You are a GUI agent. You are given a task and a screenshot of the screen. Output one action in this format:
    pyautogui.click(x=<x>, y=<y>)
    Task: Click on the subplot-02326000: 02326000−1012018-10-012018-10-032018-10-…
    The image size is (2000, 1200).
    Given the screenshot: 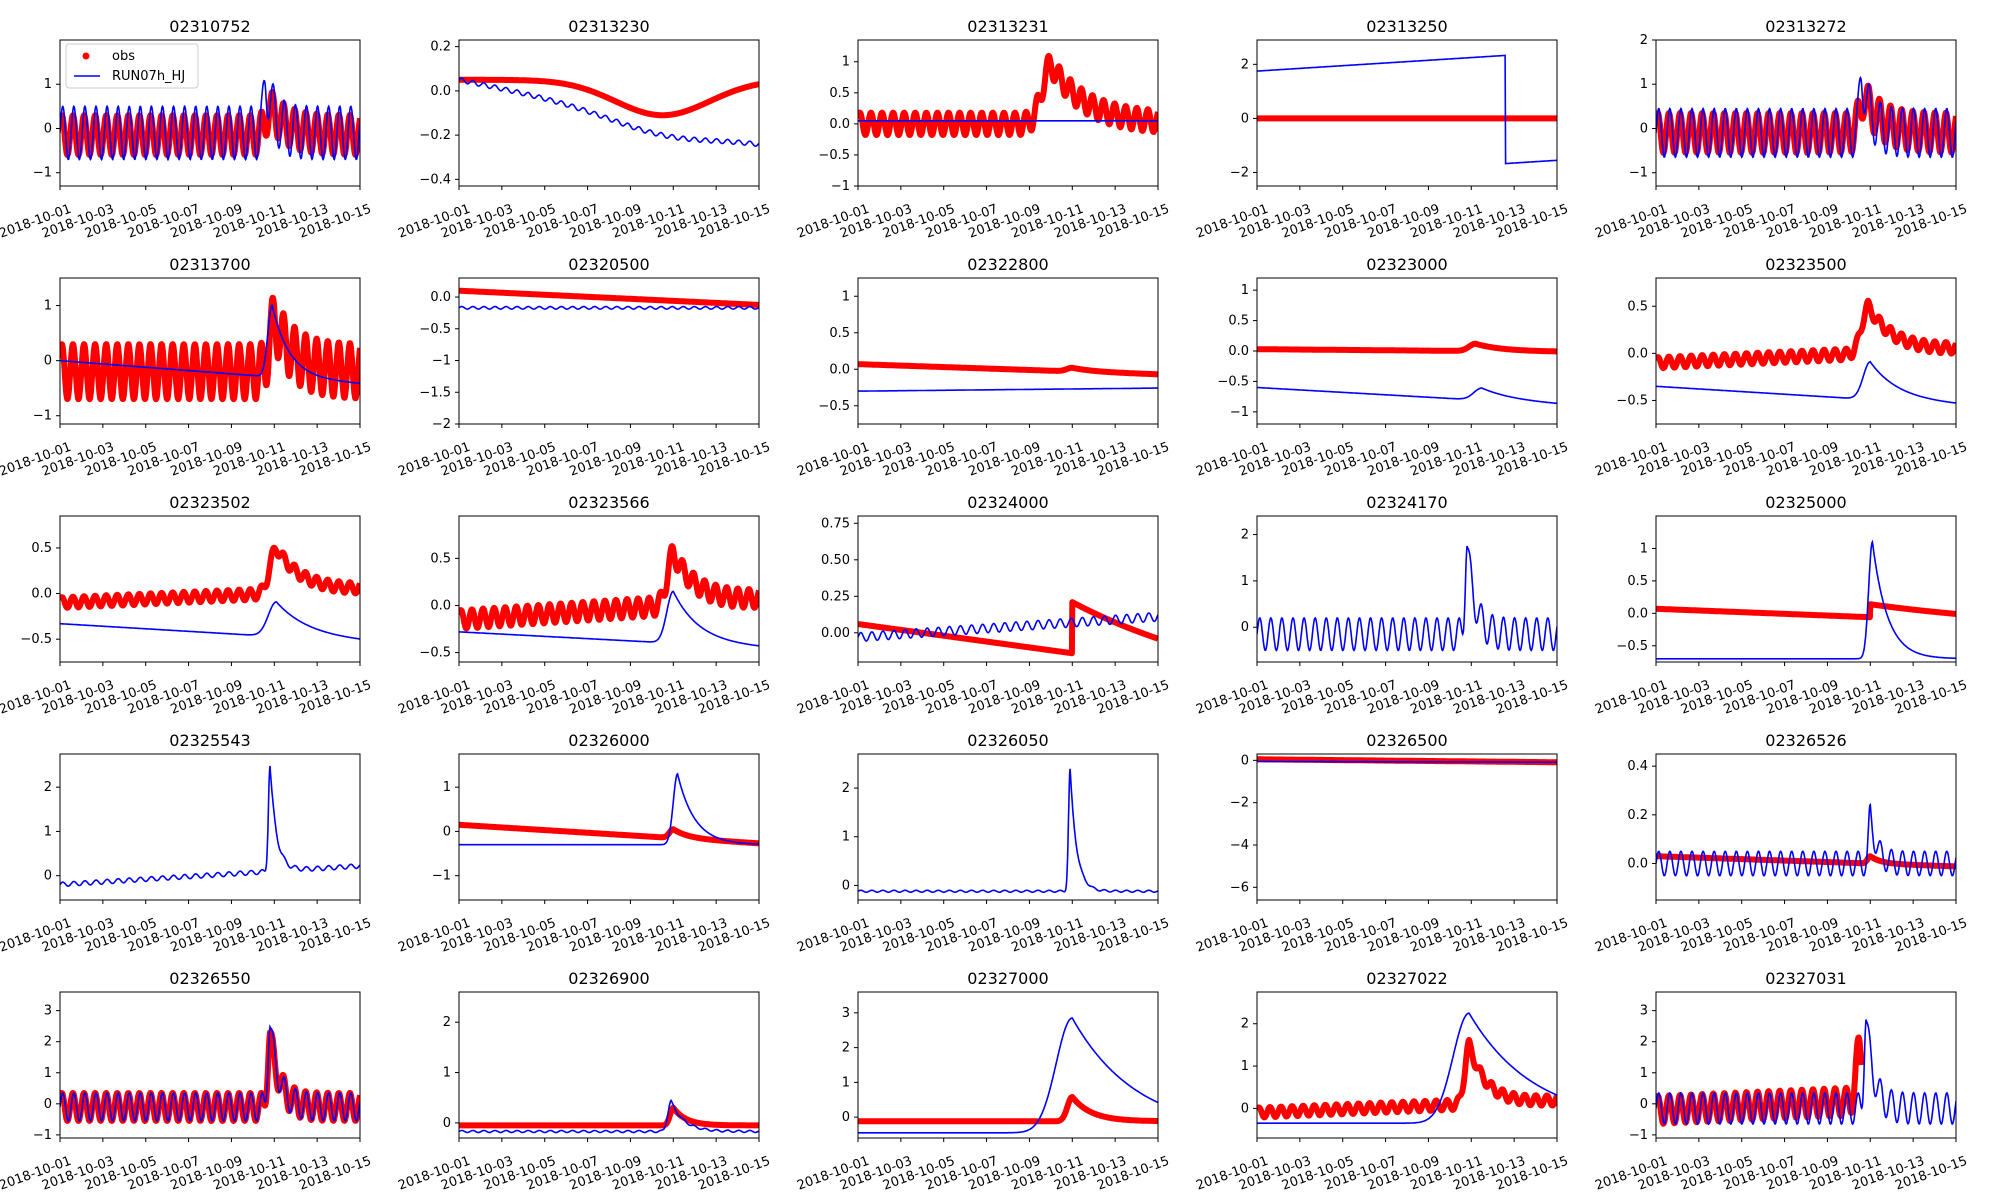 What is the action you would take?
    pyautogui.click(x=584, y=843)
    